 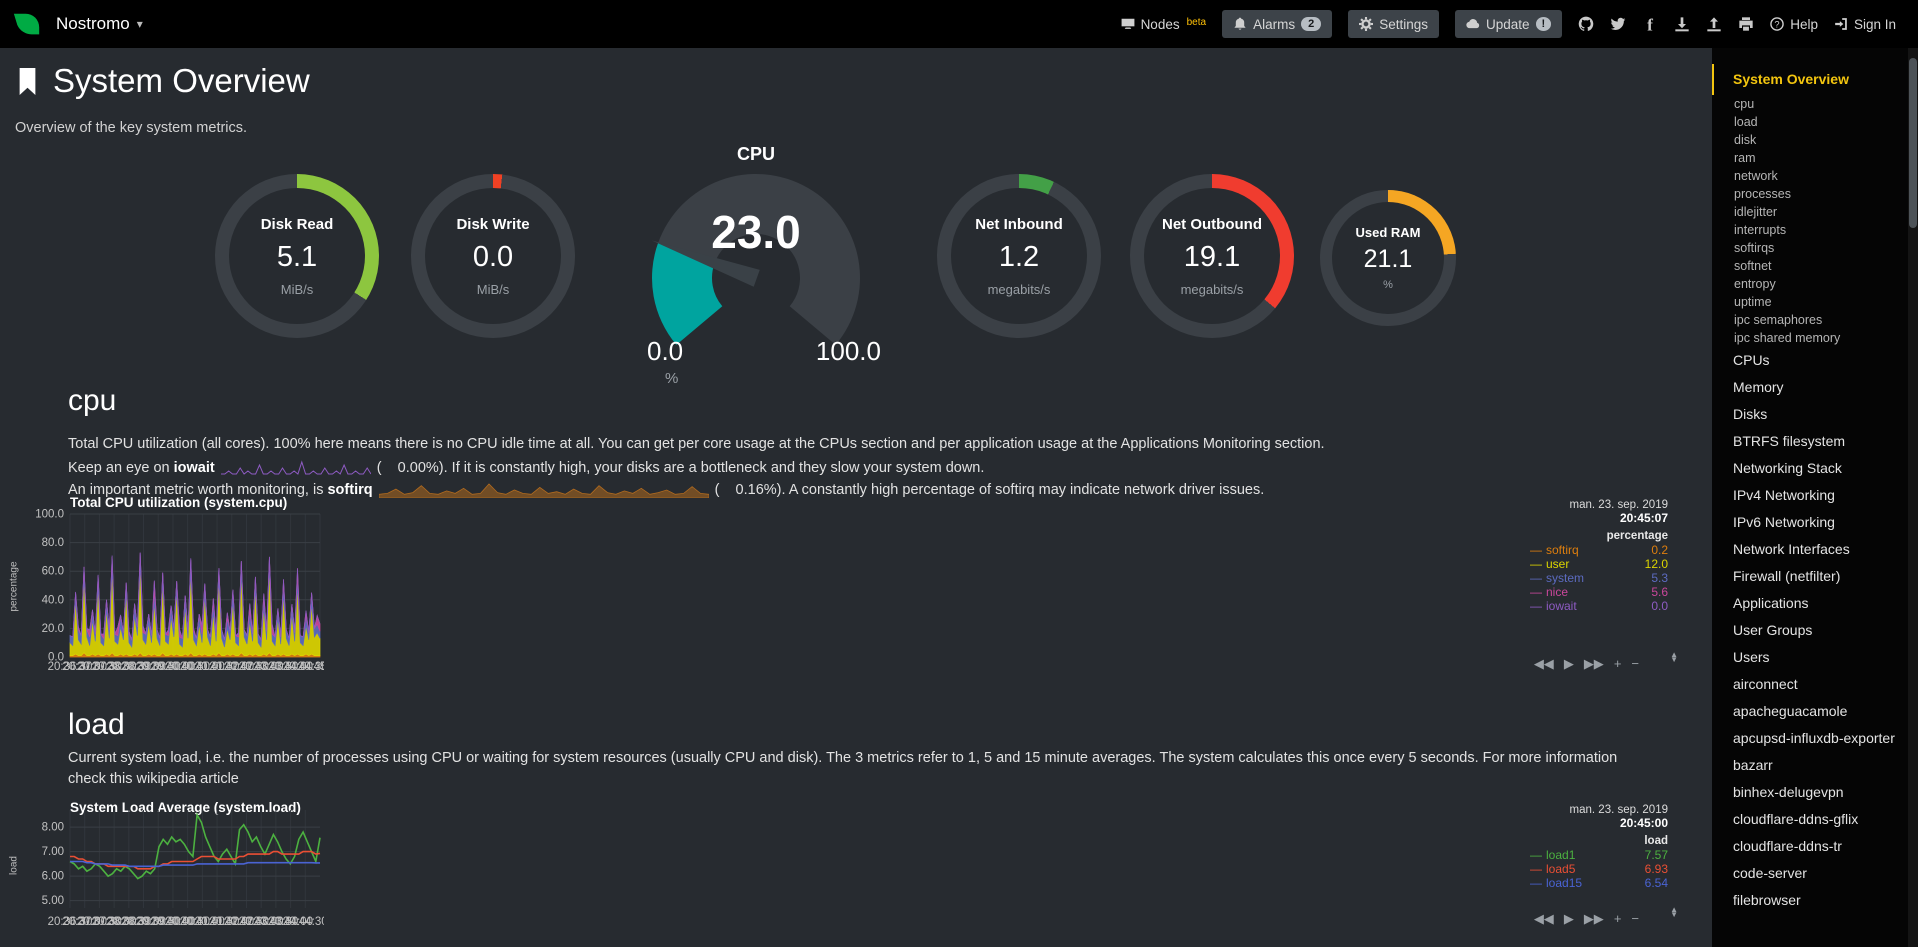 I want to click on alarms-button: Alarms 2, so click(x=1277, y=24).